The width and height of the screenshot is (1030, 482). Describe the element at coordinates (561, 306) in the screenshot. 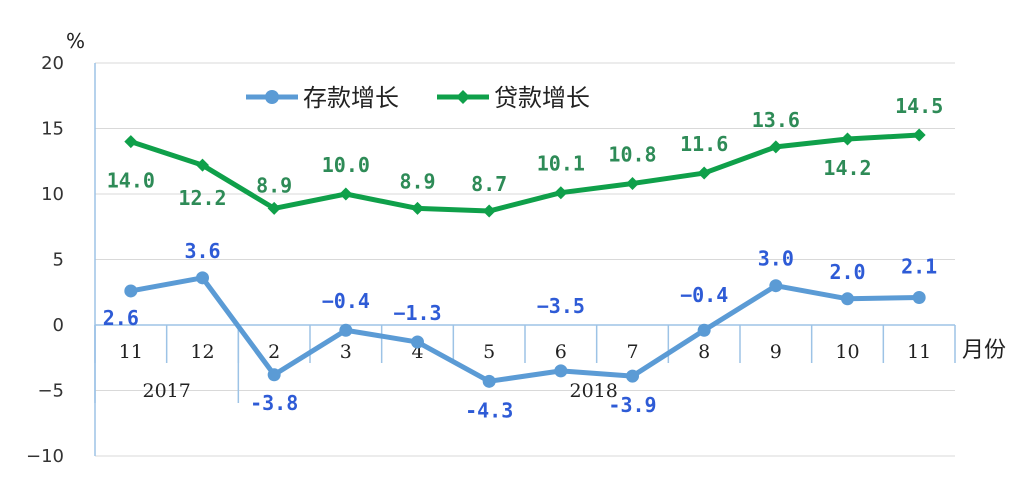

I see `data-label: −3.5` at that location.